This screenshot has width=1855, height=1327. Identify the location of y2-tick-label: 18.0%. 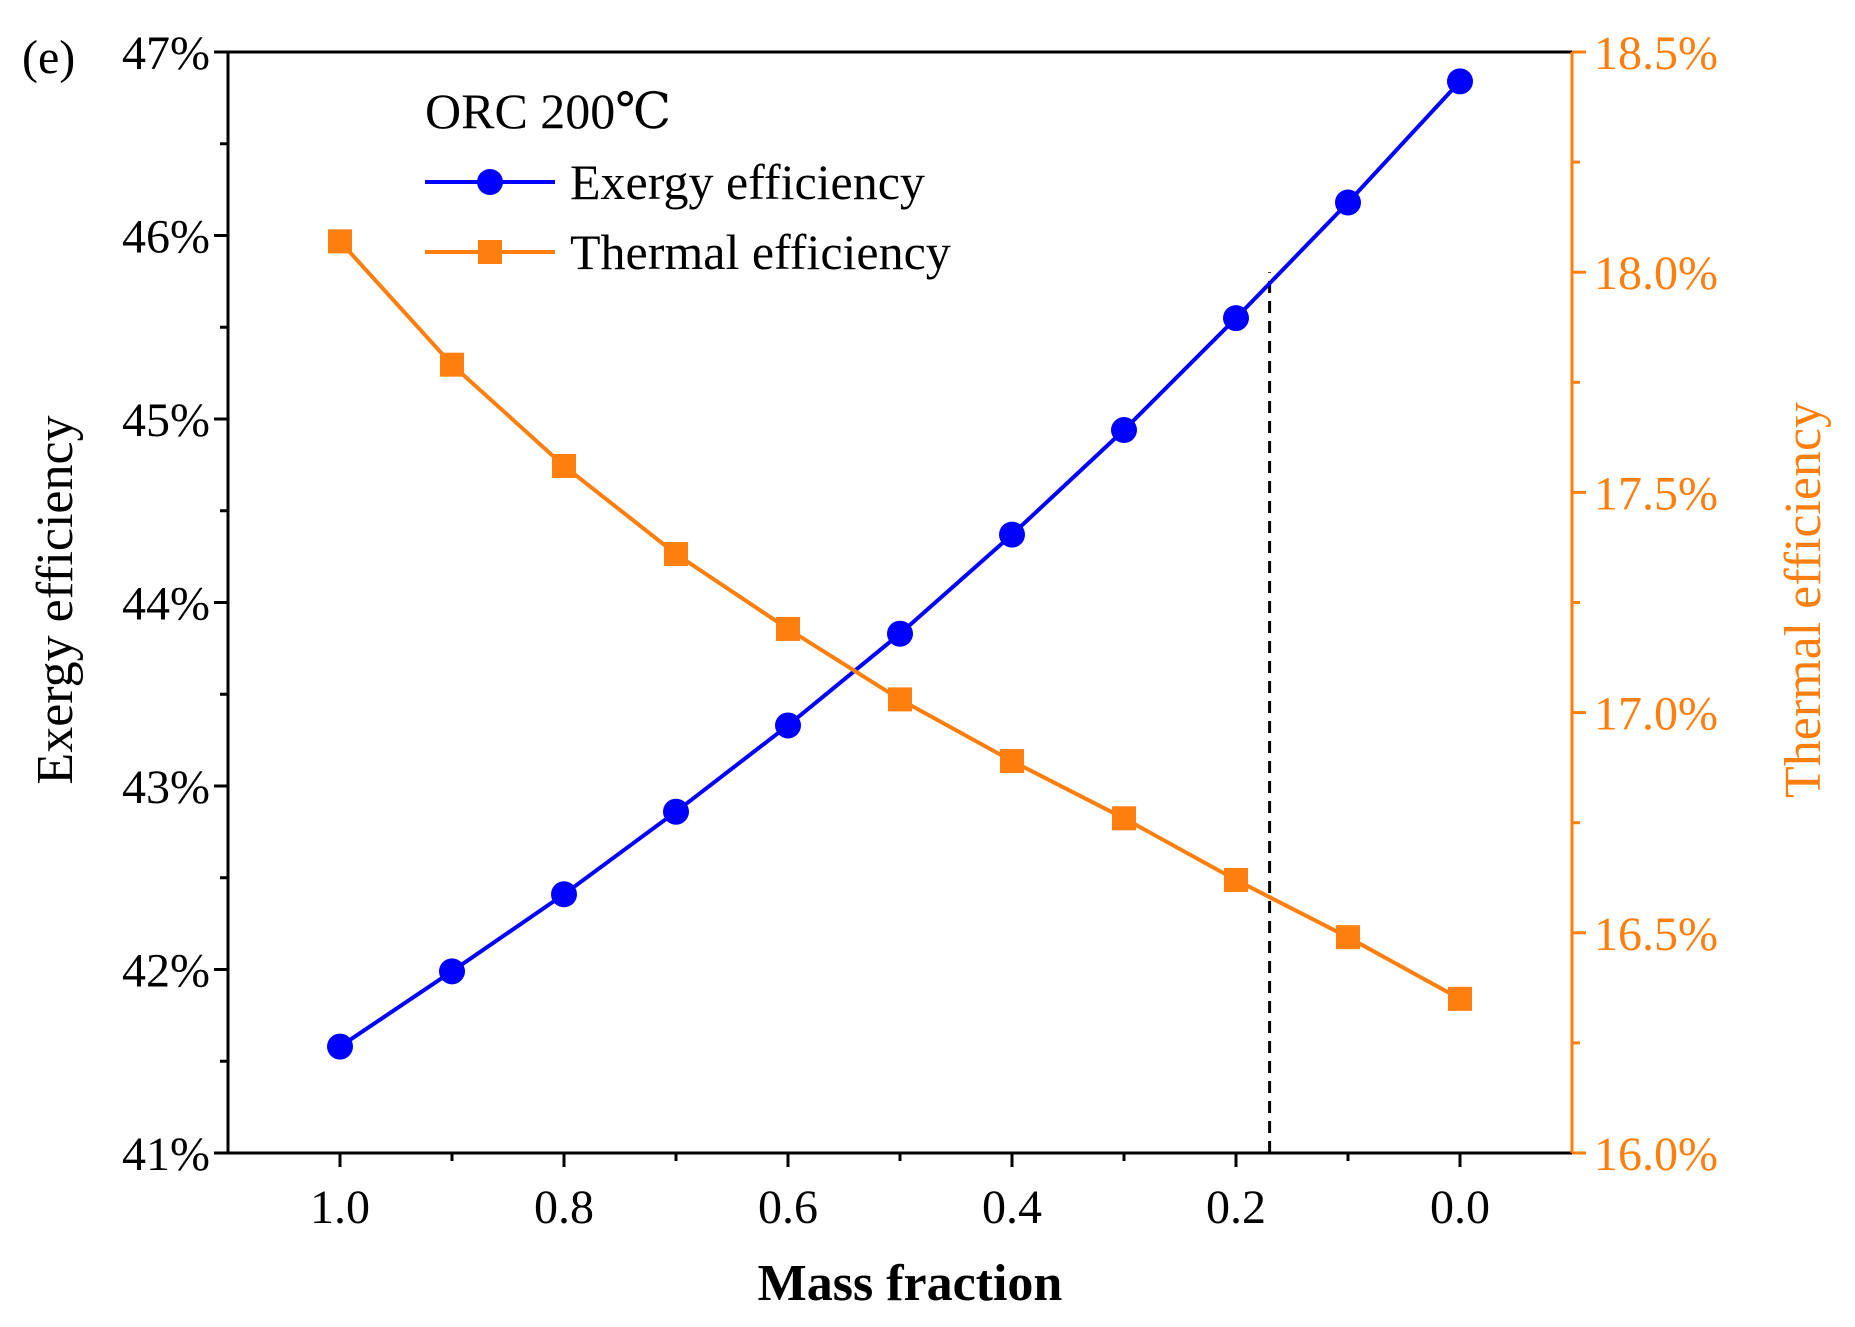
(1656, 273).